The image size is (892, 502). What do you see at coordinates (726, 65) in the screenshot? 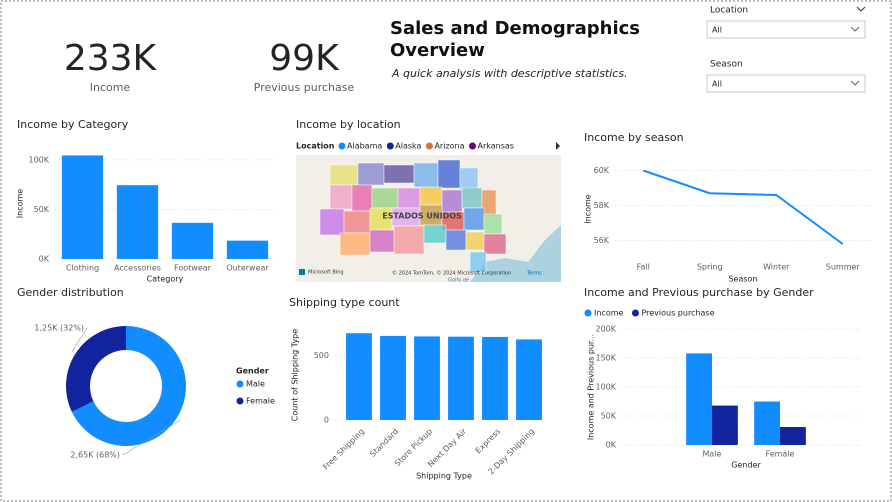
I see `filter-label: Season` at bounding box center [726, 65].